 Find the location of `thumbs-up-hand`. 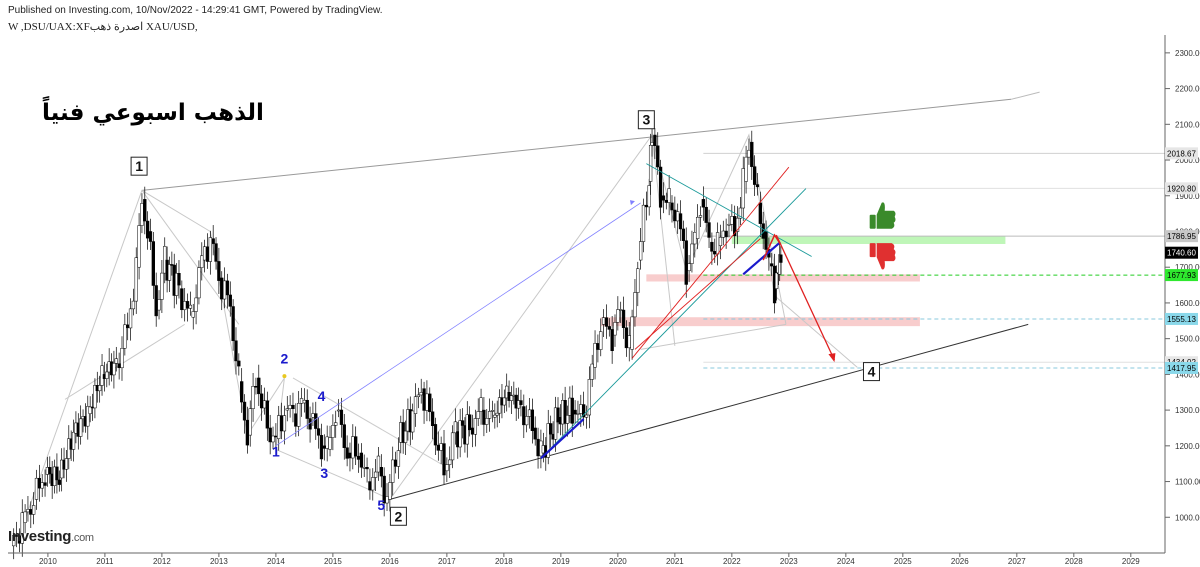

thumbs-up-hand is located at coordinates (886, 215).